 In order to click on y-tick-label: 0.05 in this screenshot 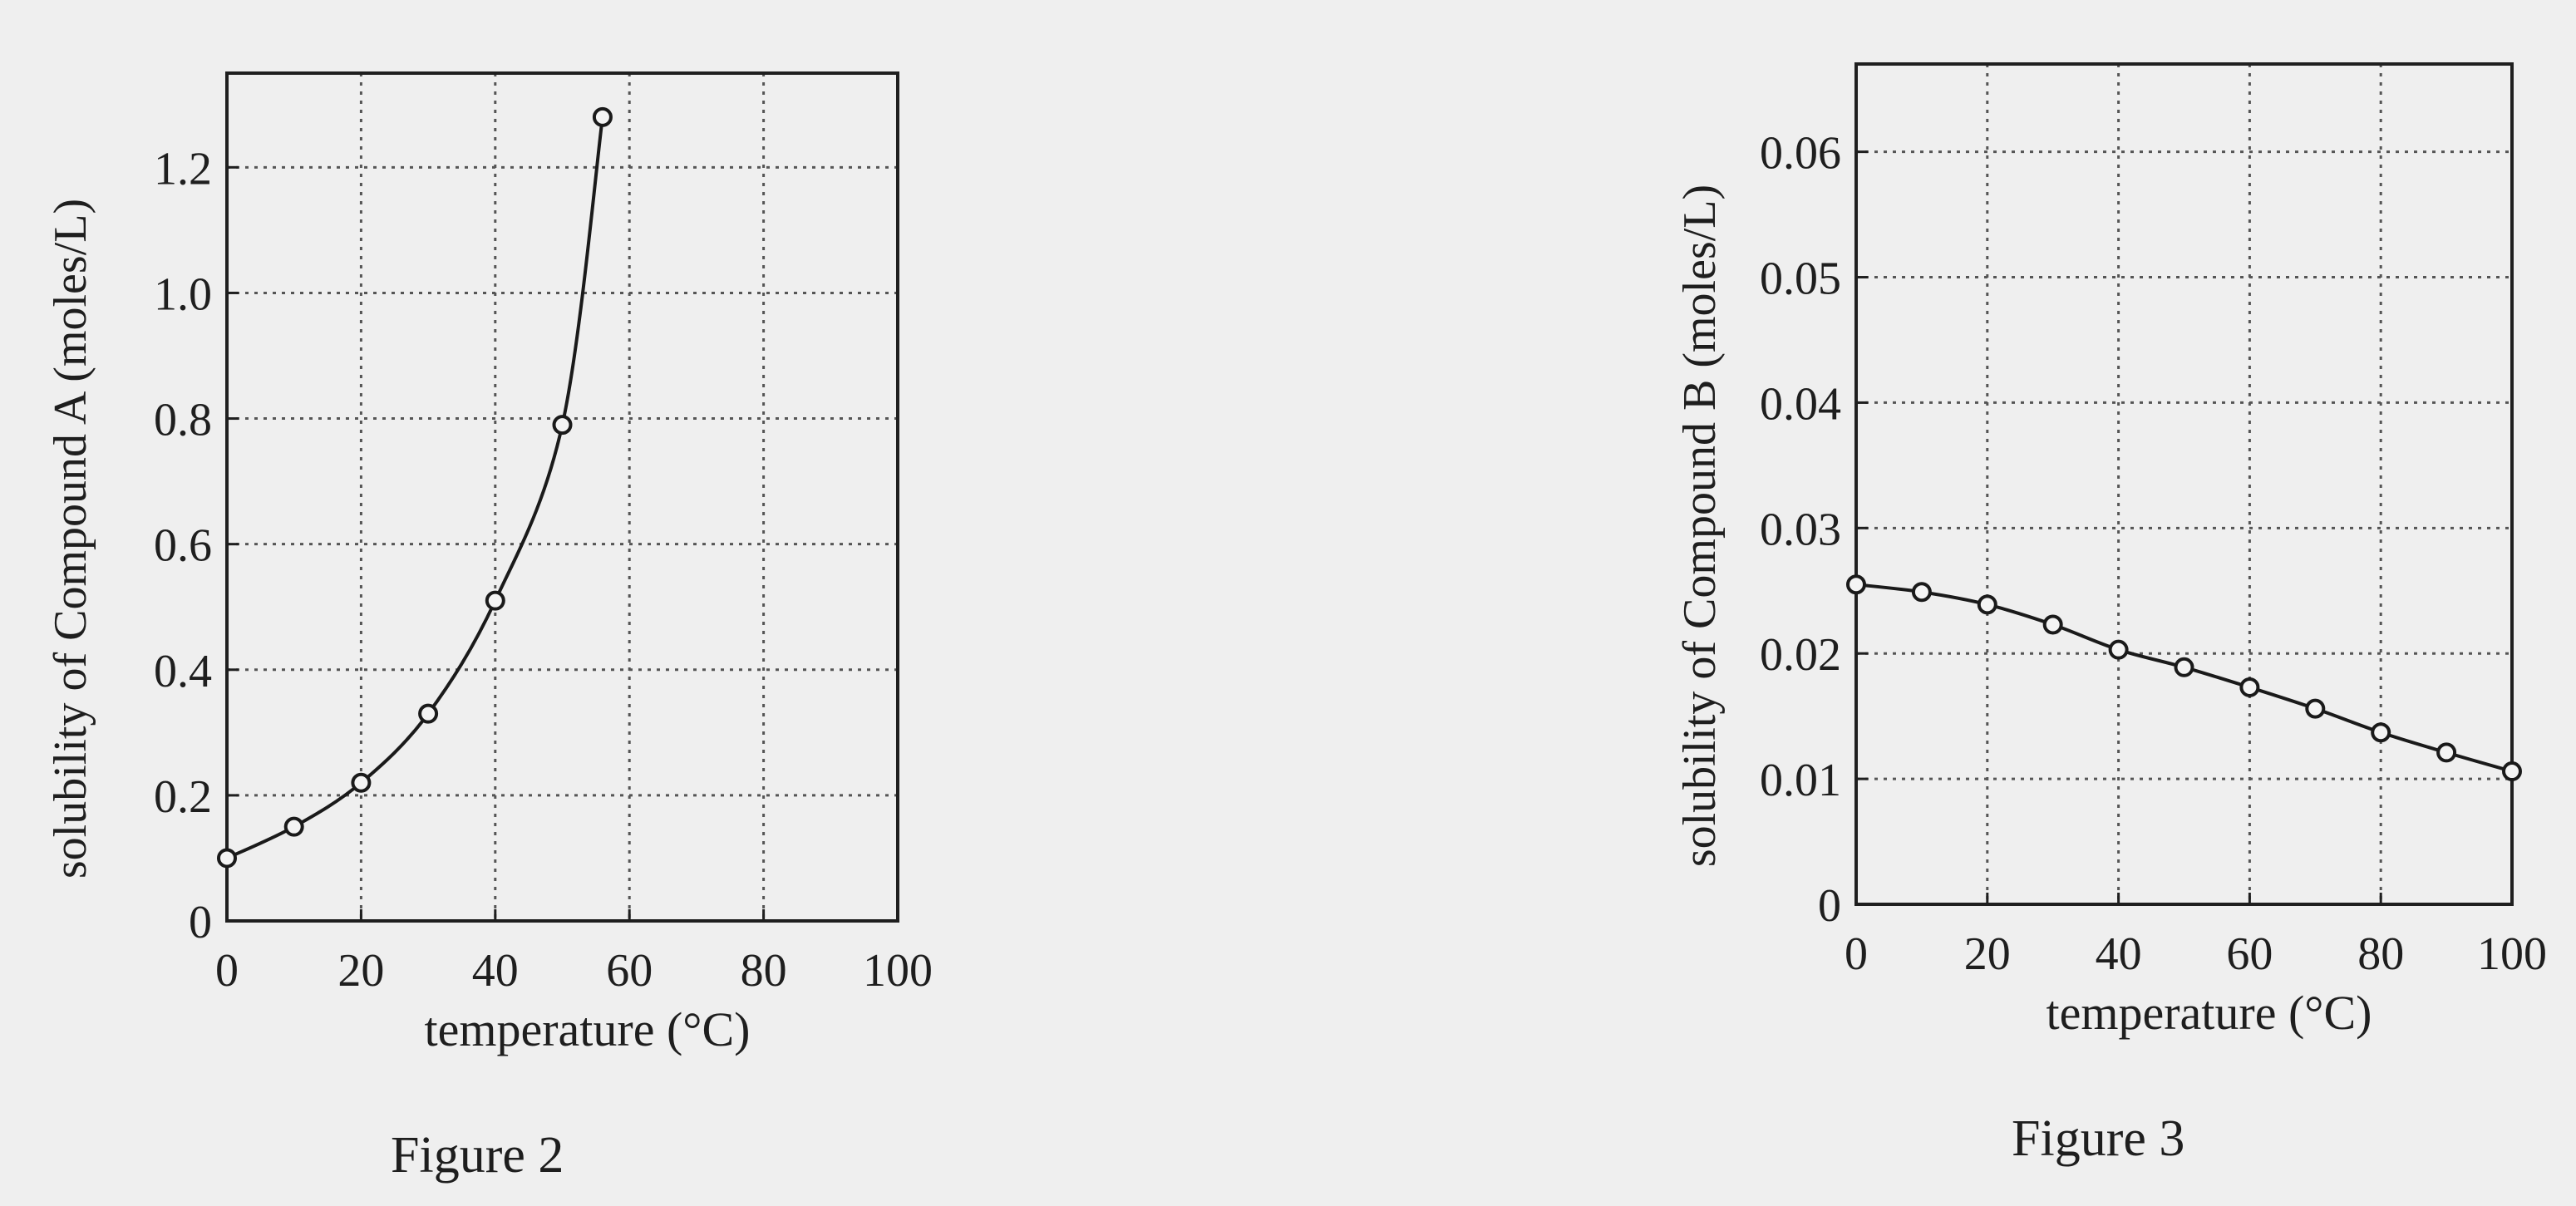, I will do `click(1800, 279)`.